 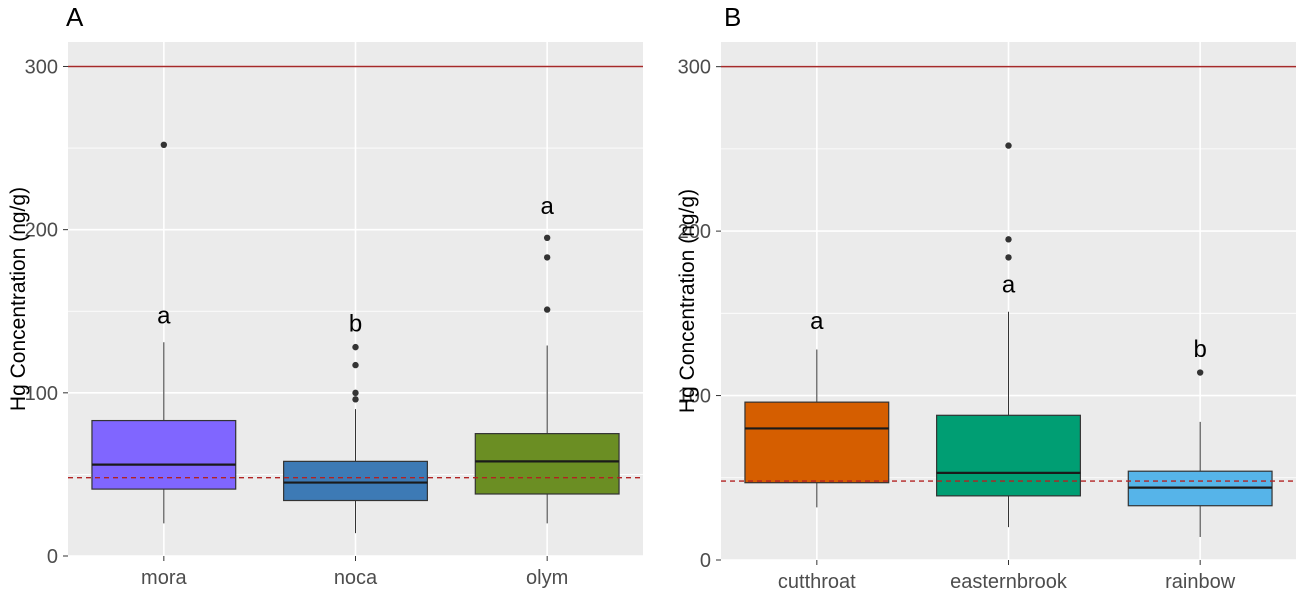 I want to click on box-rainbow: b rainbow, so click(x=1200, y=464).